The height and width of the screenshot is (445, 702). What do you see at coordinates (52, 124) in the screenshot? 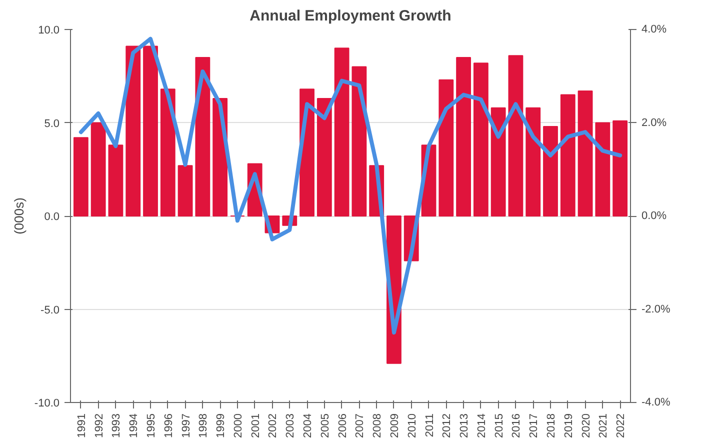
I see `y-tick-label: 5.0` at bounding box center [52, 124].